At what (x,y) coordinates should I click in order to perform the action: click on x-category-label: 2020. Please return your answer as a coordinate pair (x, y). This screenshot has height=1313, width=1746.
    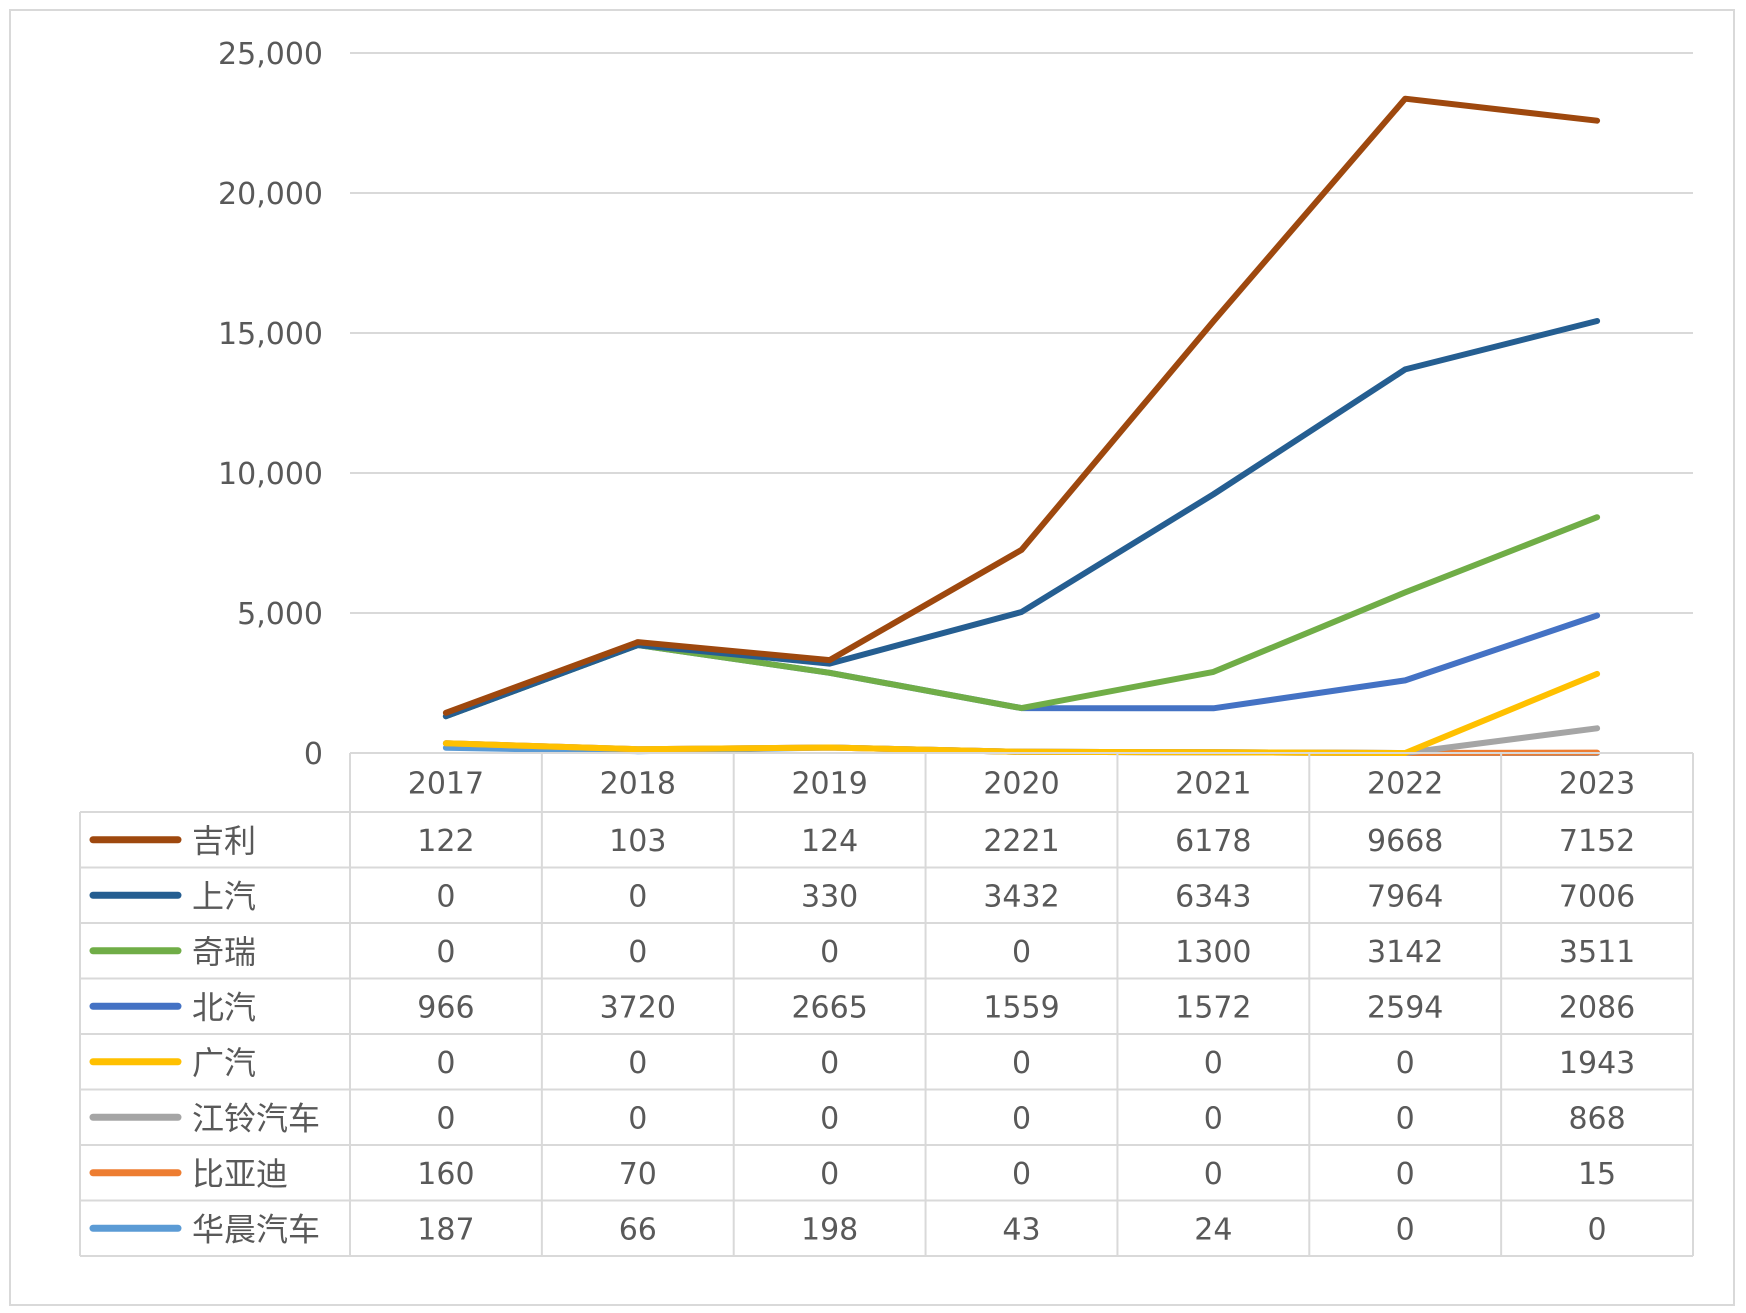
    Looking at the image, I should click on (1021, 784).